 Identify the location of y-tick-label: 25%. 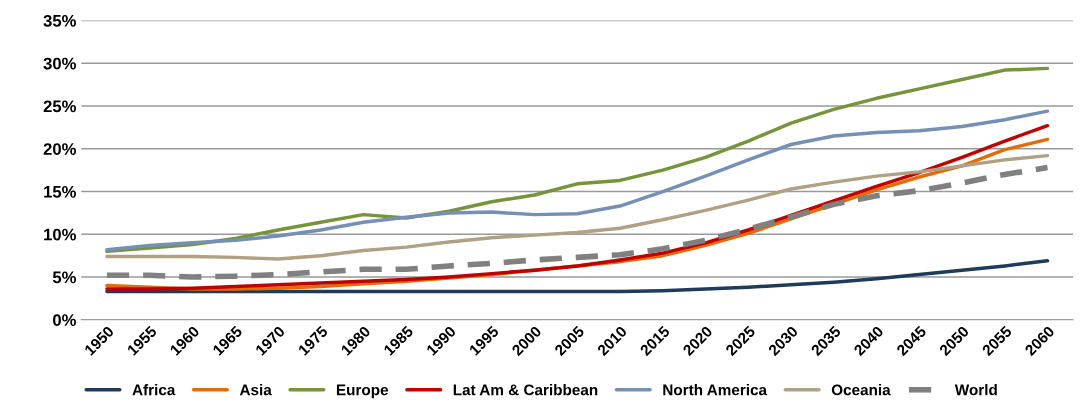
(59, 106).